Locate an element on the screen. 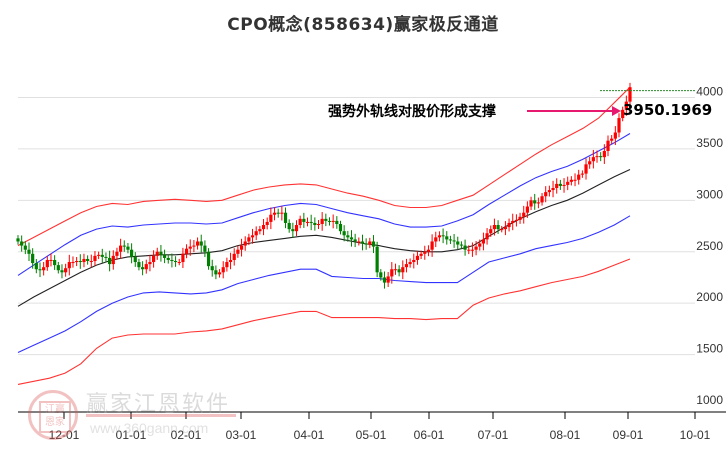 The image size is (726, 450). annotation-text: 强势外轨线对股价形成支撑 is located at coordinates (412, 112).